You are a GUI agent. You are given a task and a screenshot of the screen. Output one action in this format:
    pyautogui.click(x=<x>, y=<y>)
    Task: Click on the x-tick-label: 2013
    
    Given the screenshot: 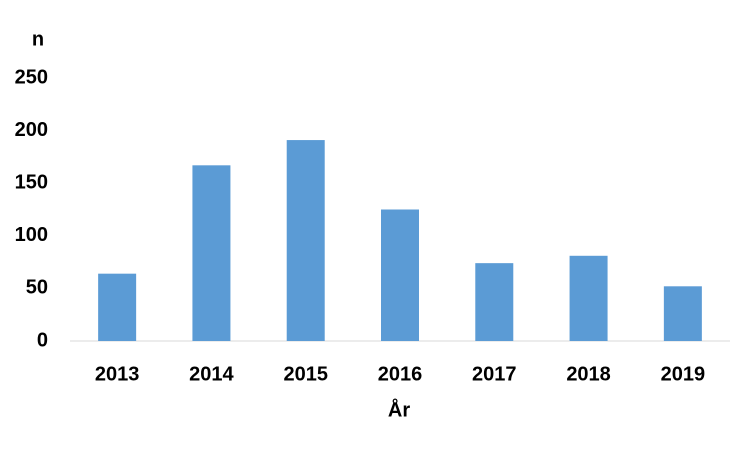 What is the action you would take?
    pyautogui.click(x=117, y=374)
    